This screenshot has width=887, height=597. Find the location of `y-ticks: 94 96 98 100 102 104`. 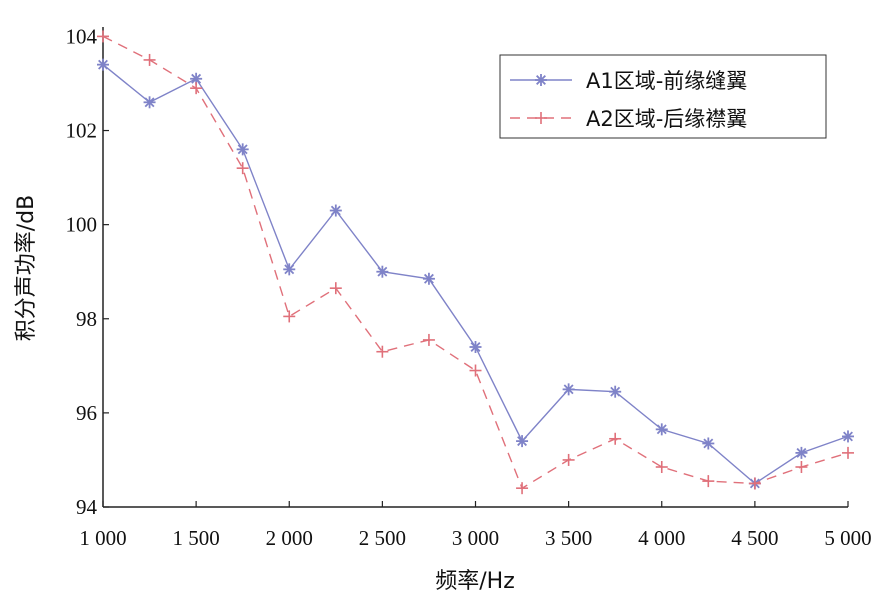

y-ticks: 94 96 98 100 102 104 is located at coordinates (87, 271).